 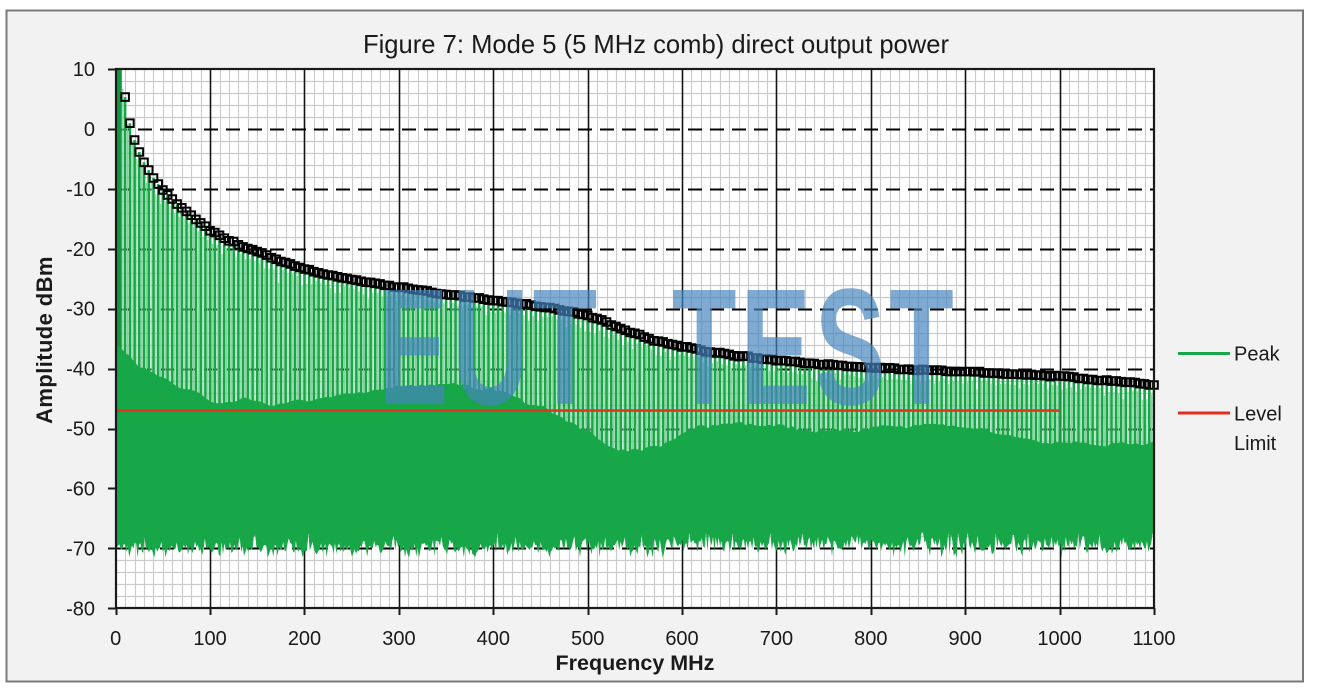 What do you see at coordinates (80, 370) in the screenshot?
I see `svg-text: -40` at bounding box center [80, 370].